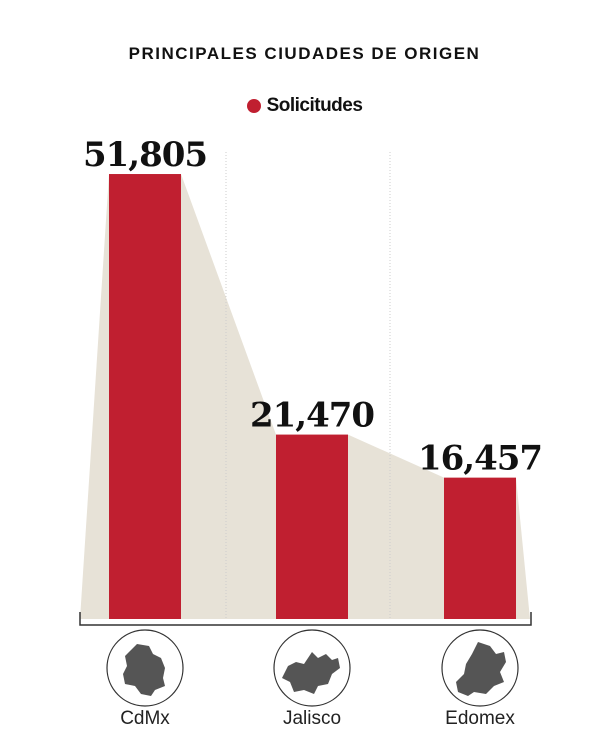 The image size is (609, 731). I want to click on legend-label: Solicitudes, so click(314, 105).